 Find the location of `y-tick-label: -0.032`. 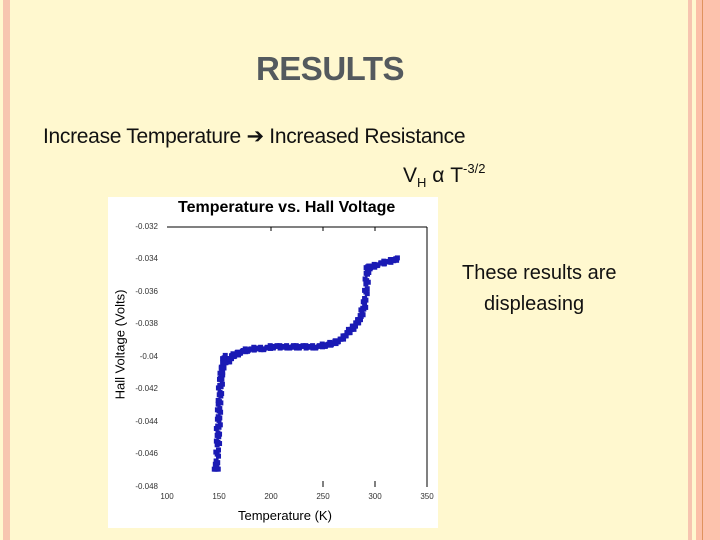

y-tick-label: -0.032 is located at coordinates (146, 226).